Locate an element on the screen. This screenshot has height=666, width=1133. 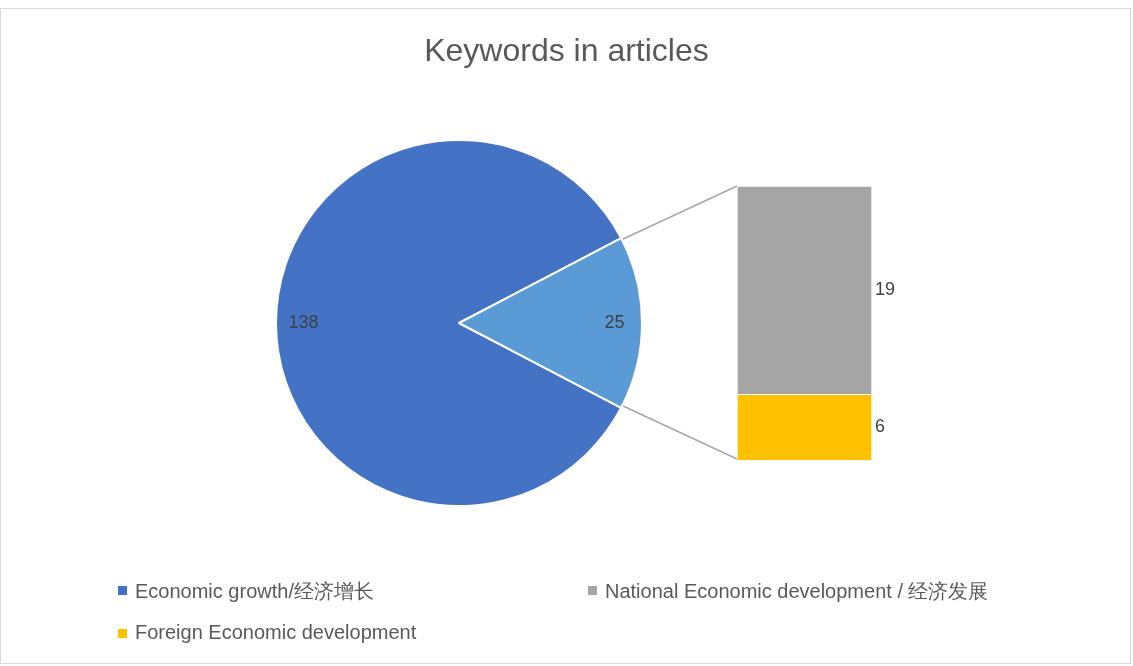
data-label: 25 is located at coordinates (614, 321).